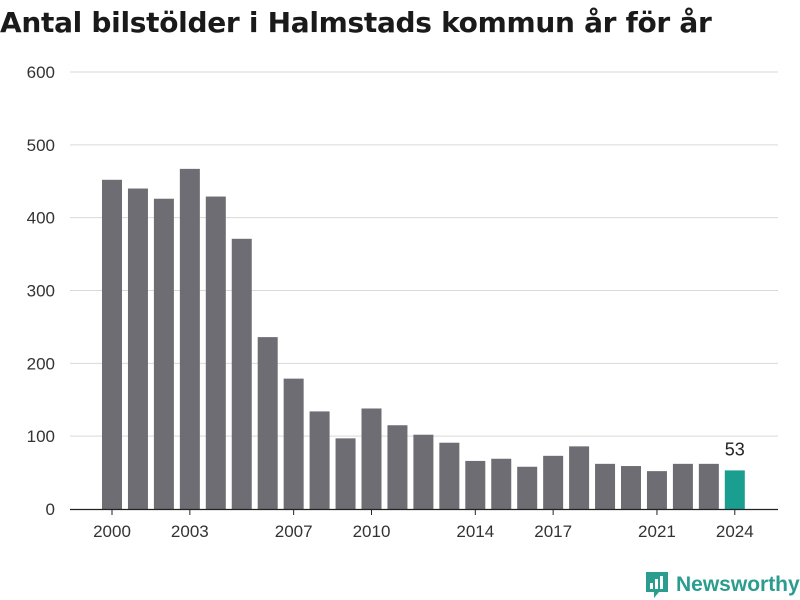 The width and height of the screenshot is (800, 600). What do you see at coordinates (190, 531) in the screenshot?
I see `x-tick-label: 2003` at bounding box center [190, 531].